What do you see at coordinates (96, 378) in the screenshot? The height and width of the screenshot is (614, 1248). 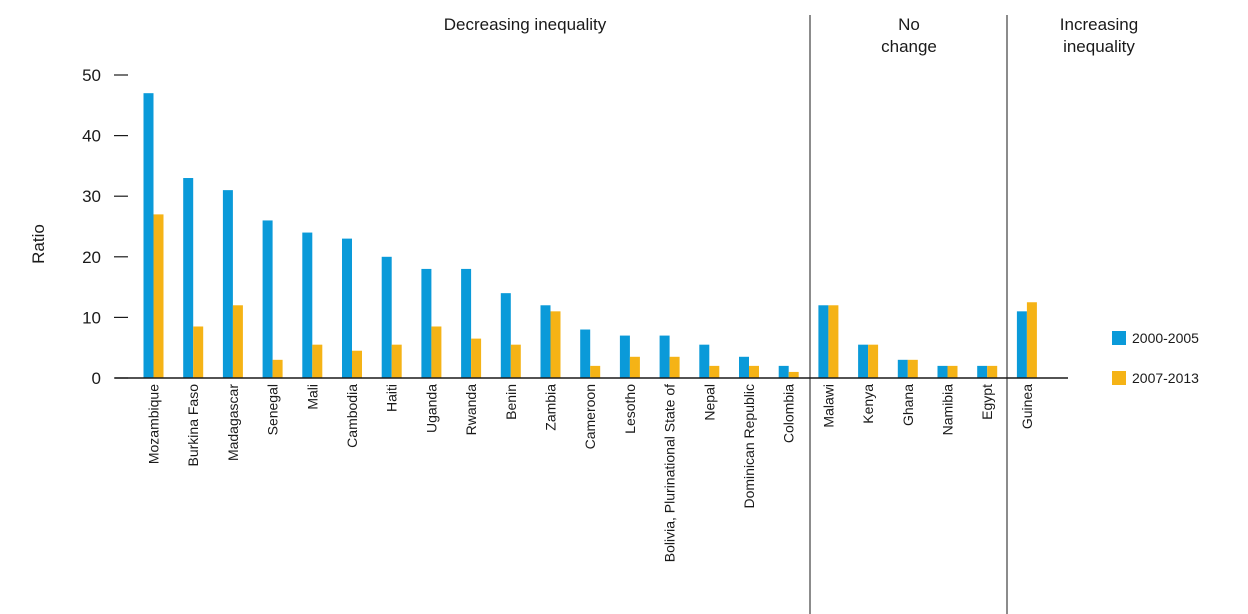 I see `y-tick-label: 0` at bounding box center [96, 378].